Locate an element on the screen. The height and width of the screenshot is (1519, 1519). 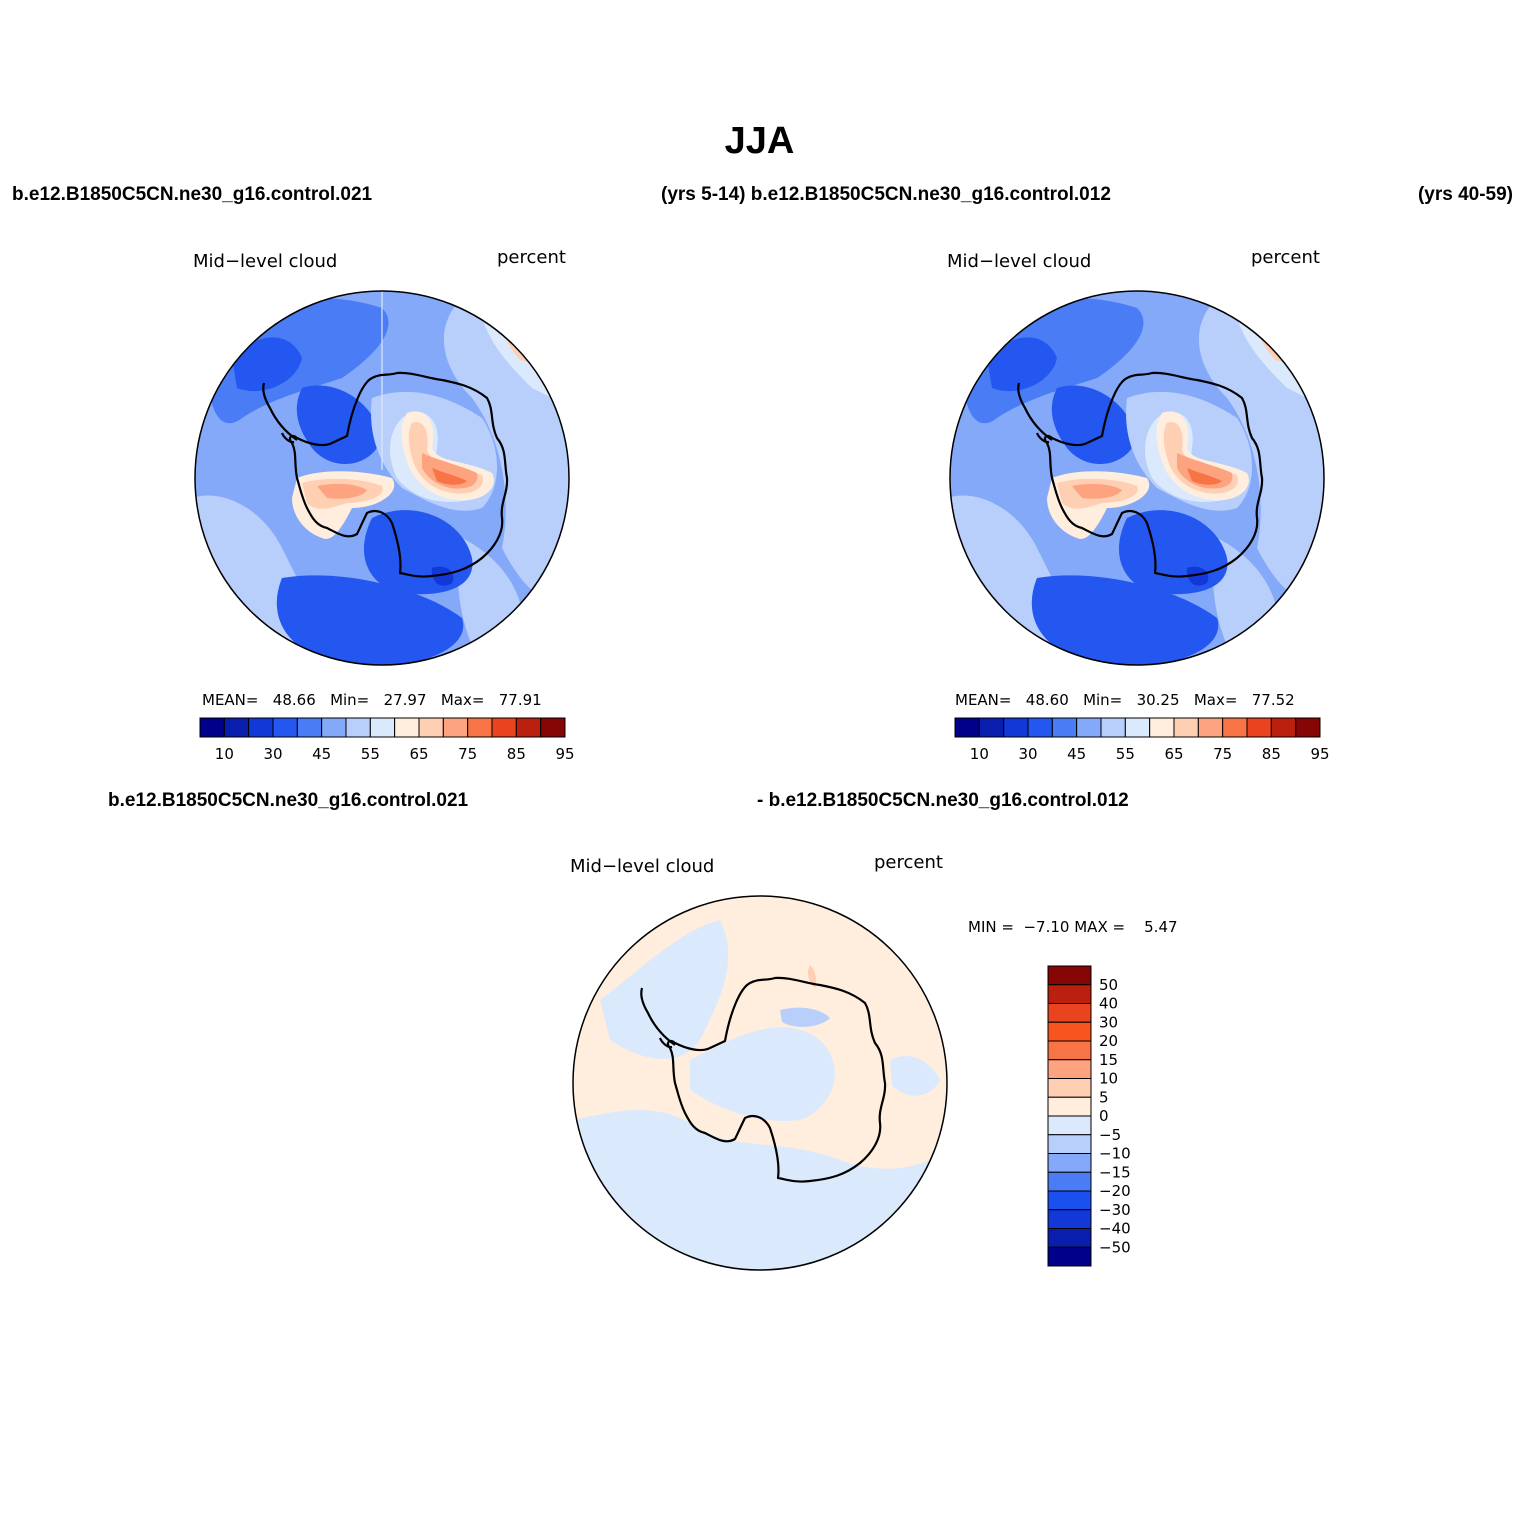
diff-right-run-label: - b.e12.B1850C5CN.ne30_g16.control.012 is located at coordinates (943, 800).